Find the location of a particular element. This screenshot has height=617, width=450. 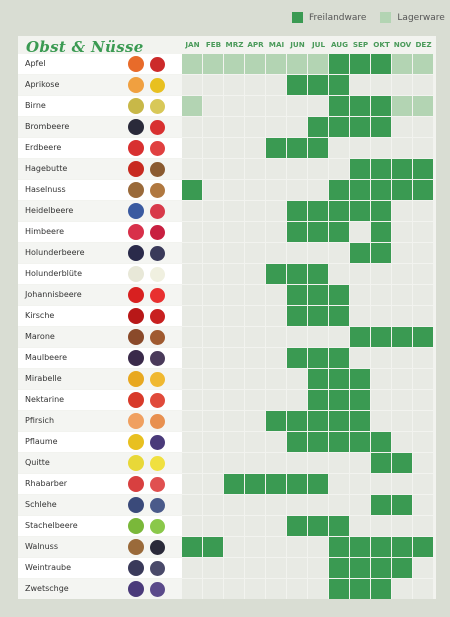

blueberry-icon is located at coordinates (150, 211).